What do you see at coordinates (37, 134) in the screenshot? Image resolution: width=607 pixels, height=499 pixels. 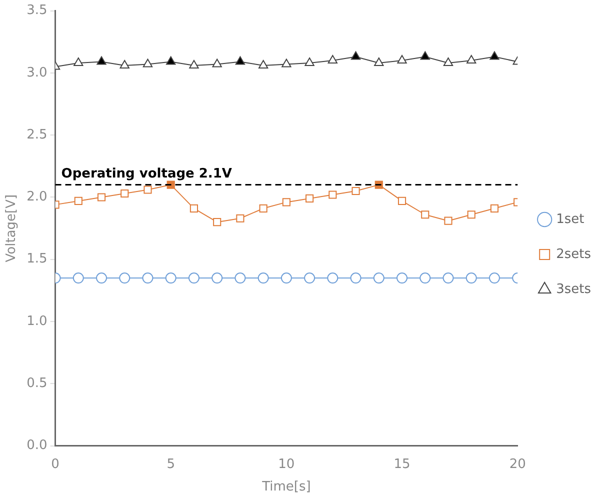 I see `y-tick-label: 2.5` at bounding box center [37, 134].